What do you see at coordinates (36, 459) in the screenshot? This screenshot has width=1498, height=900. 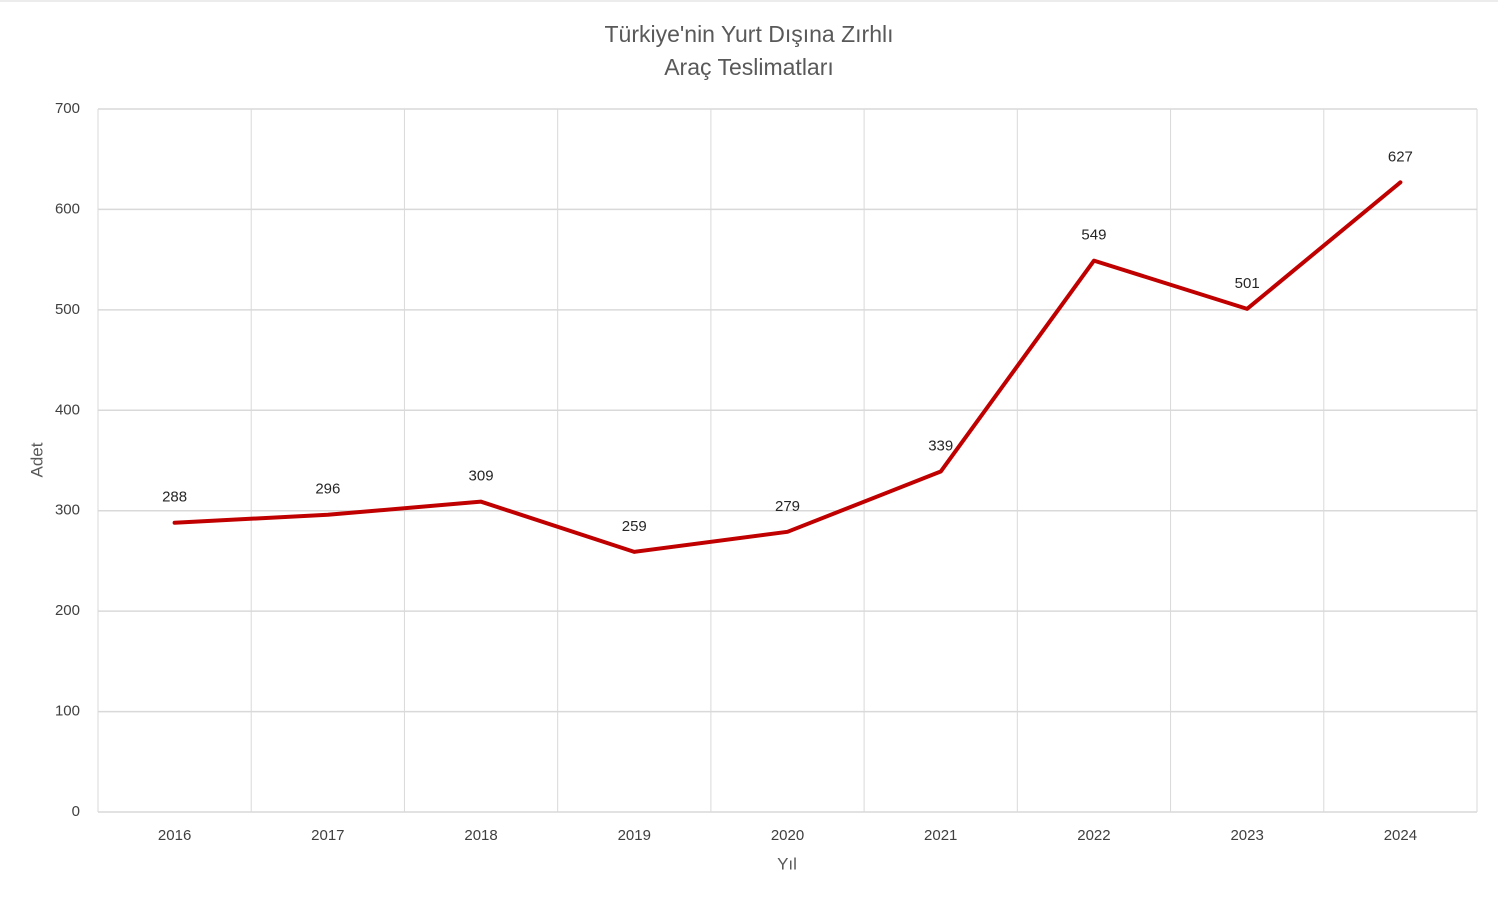 I see `y-axis-title: Adet` at bounding box center [36, 459].